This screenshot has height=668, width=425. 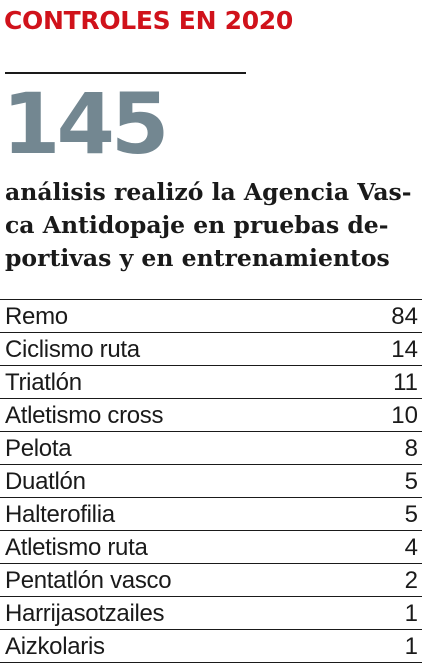 I want to click on category-label: Aizkolaris, so click(x=55, y=646).